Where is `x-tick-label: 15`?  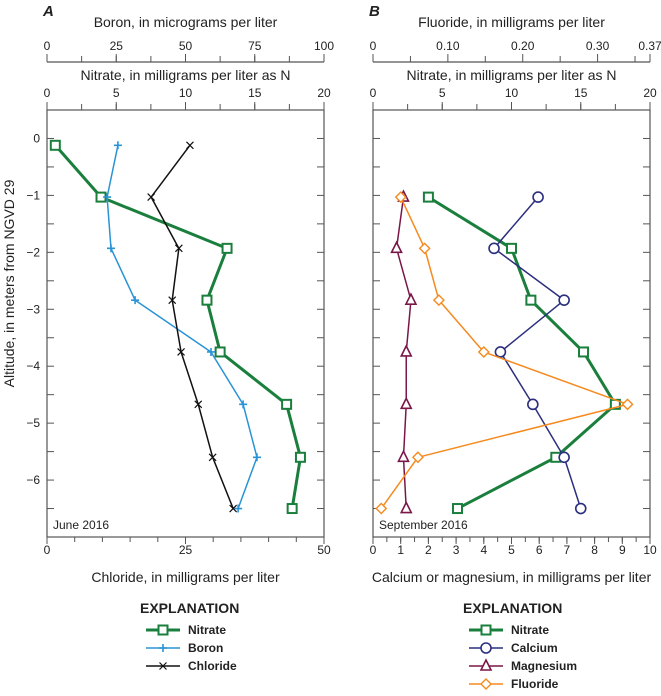
x-tick-label: 15 is located at coordinates (255, 93).